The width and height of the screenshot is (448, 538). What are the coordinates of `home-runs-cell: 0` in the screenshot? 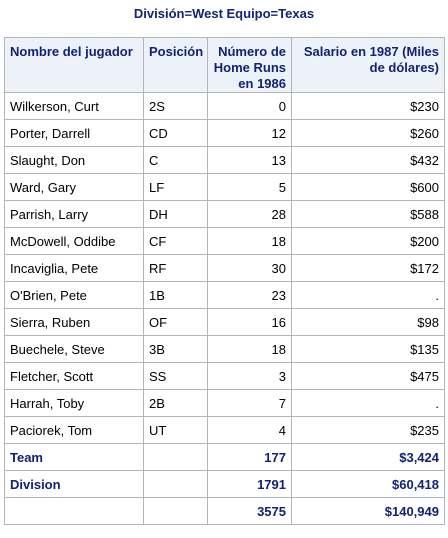 It's located at (249, 106).